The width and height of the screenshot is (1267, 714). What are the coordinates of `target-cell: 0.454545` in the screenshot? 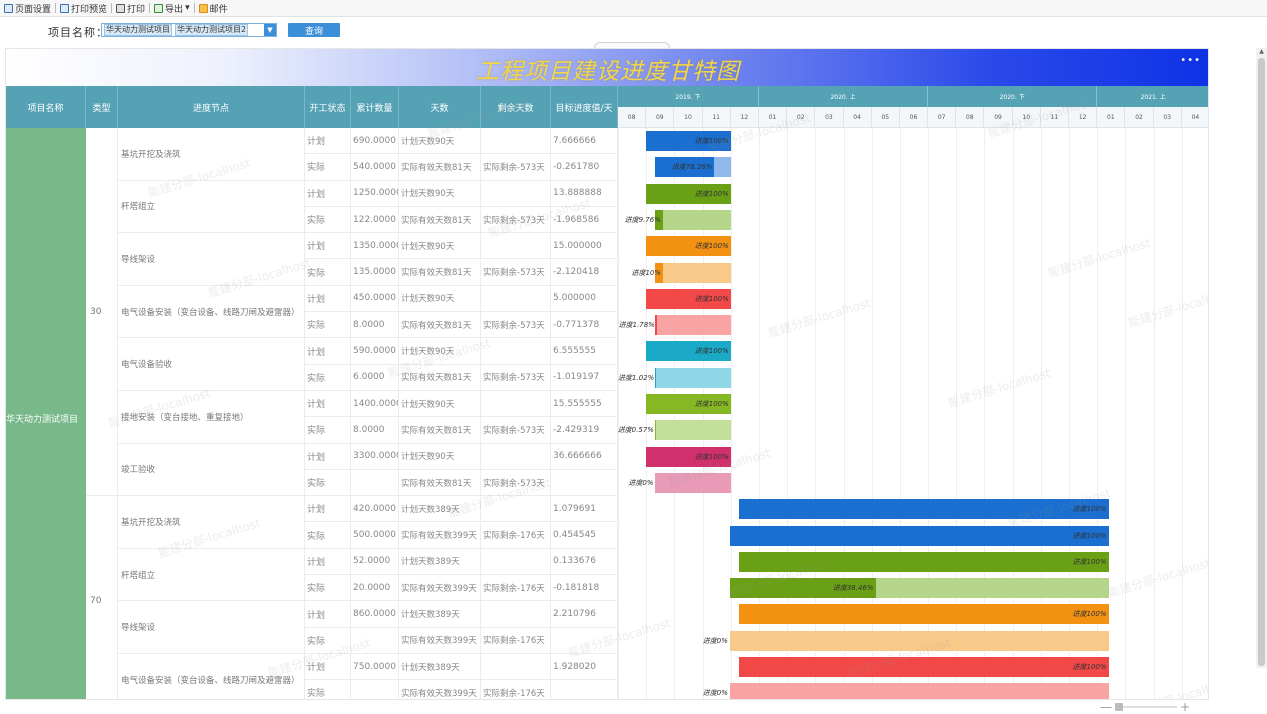 It's located at (584, 536).